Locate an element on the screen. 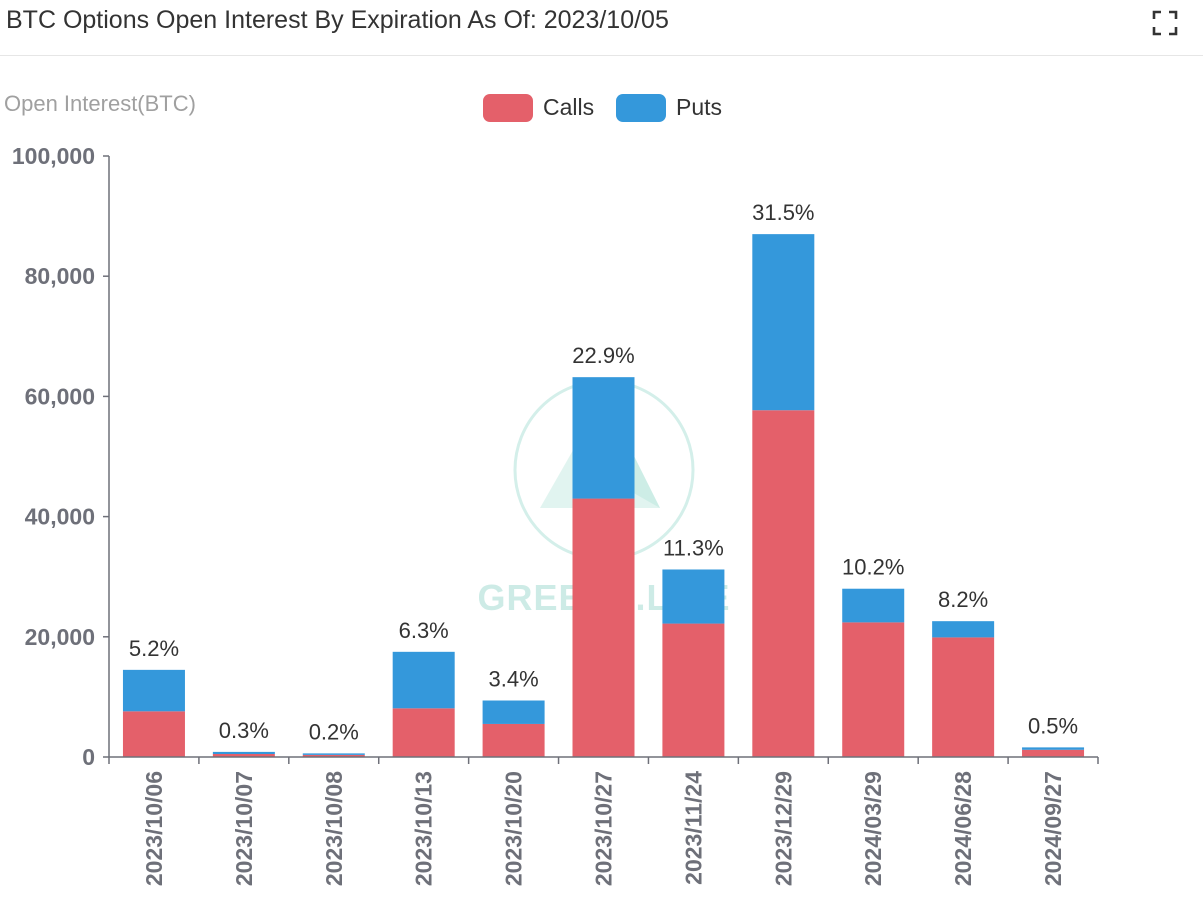 The width and height of the screenshot is (1203, 924). x-tick-label: 2024/06/28 is located at coordinates (963, 828).